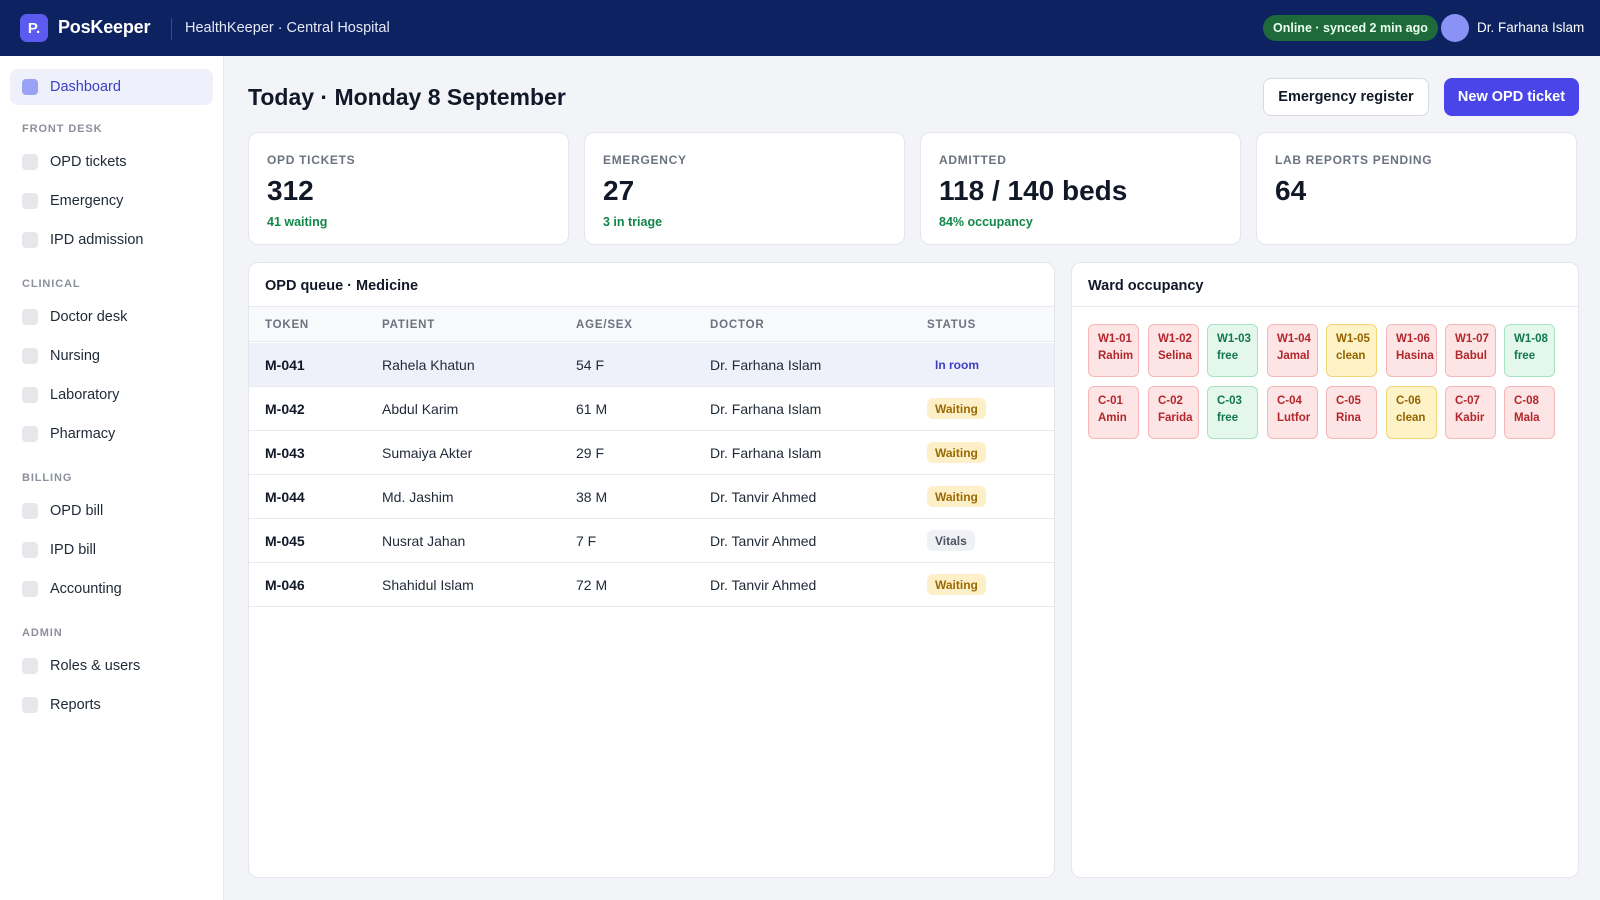 The image size is (1600, 900). I want to click on bed-tile: W1-02 Selina, so click(1173, 350).